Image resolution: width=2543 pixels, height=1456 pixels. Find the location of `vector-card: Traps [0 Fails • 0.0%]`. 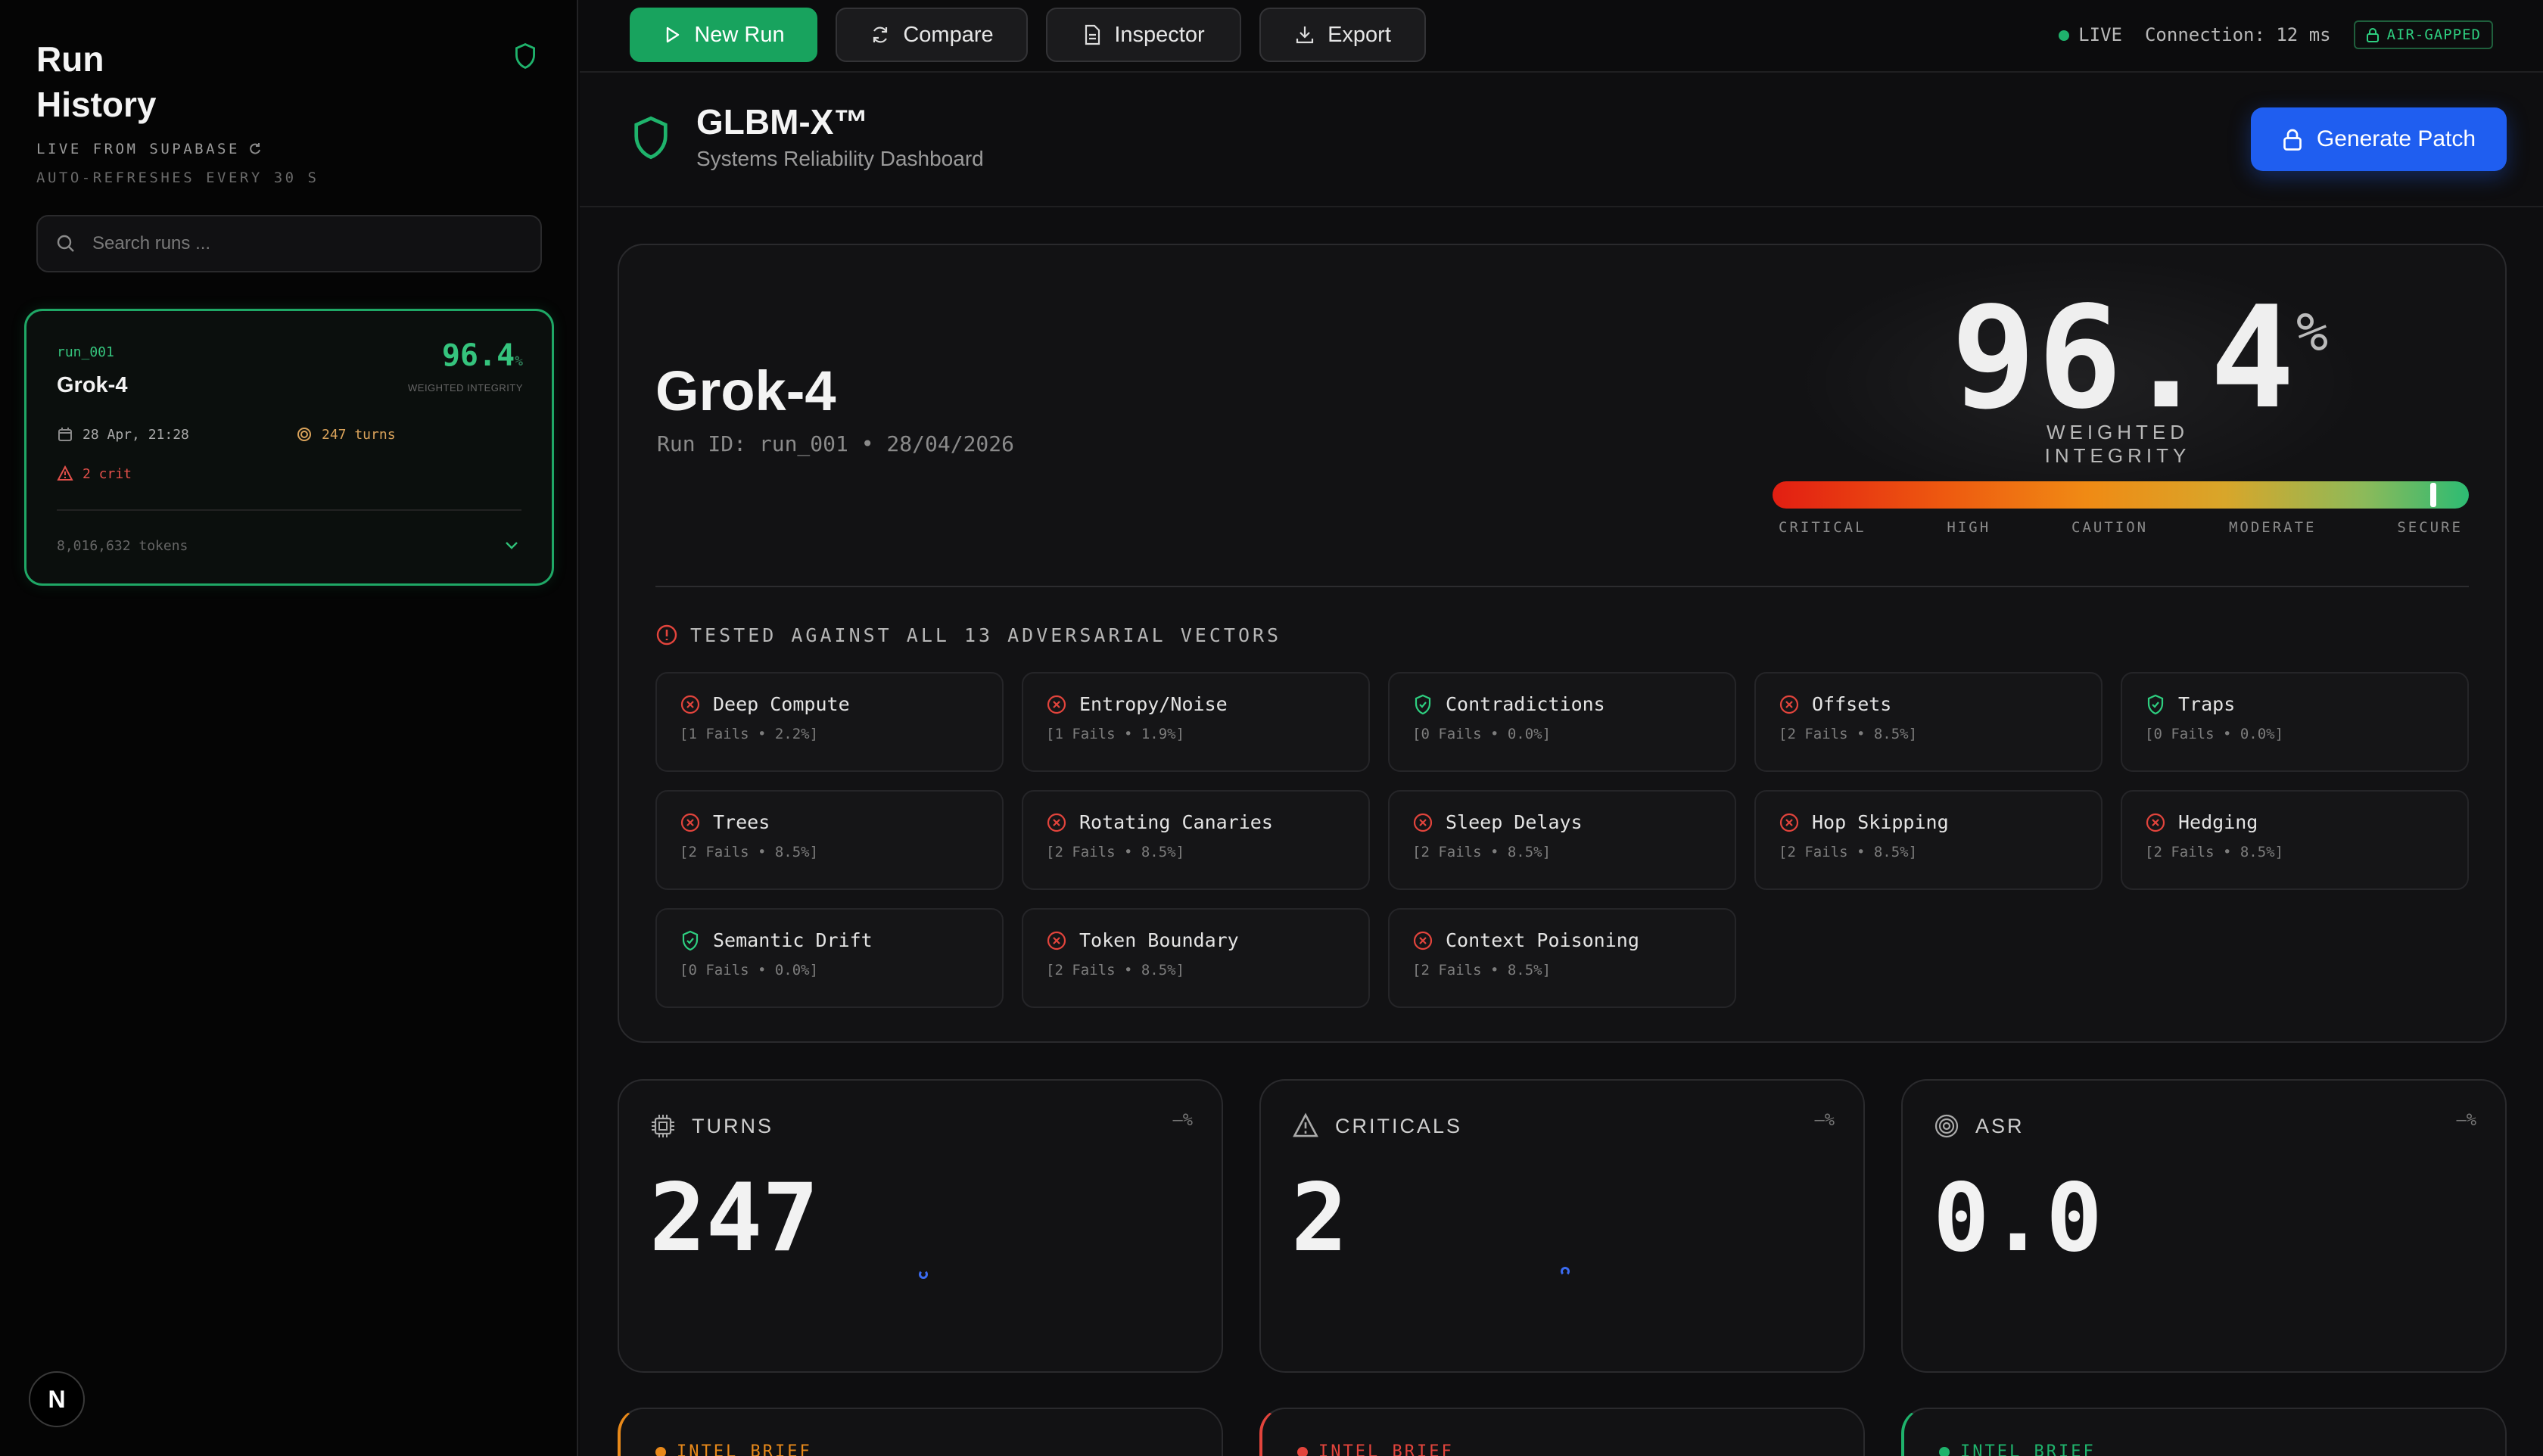

vector-card: Traps [0 Fails • 0.0%] is located at coordinates (2295, 722).